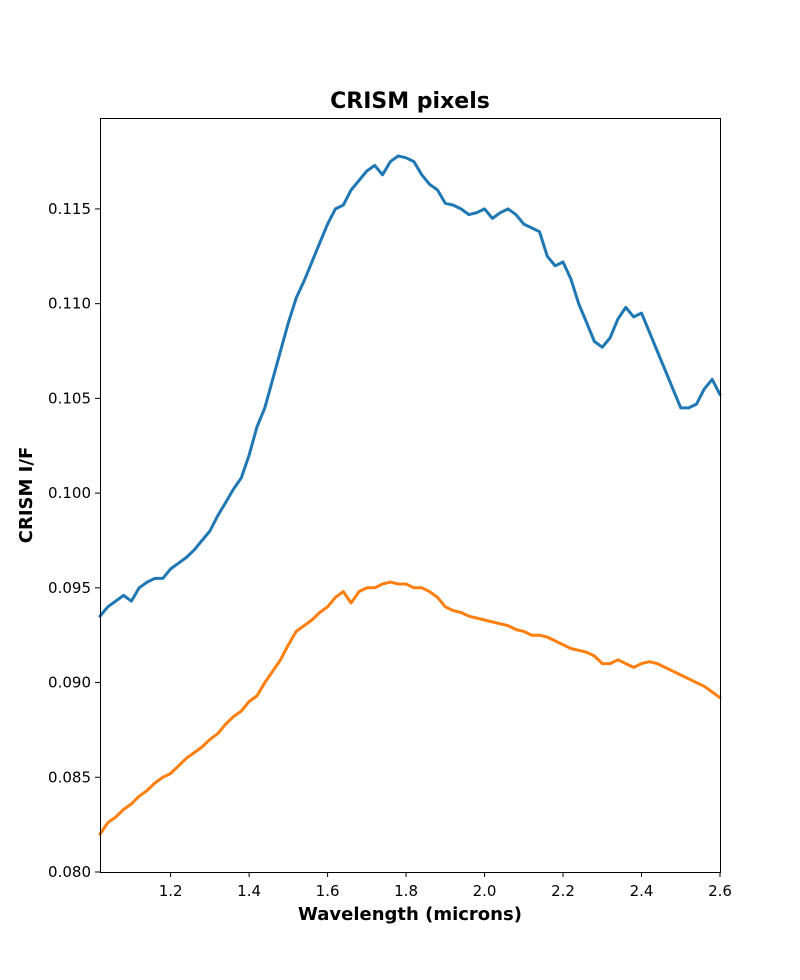 Image resolution: width=800 pixels, height=980 pixels. Describe the element at coordinates (485, 891) in the screenshot. I see `x-tick-label: 2.0` at that location.